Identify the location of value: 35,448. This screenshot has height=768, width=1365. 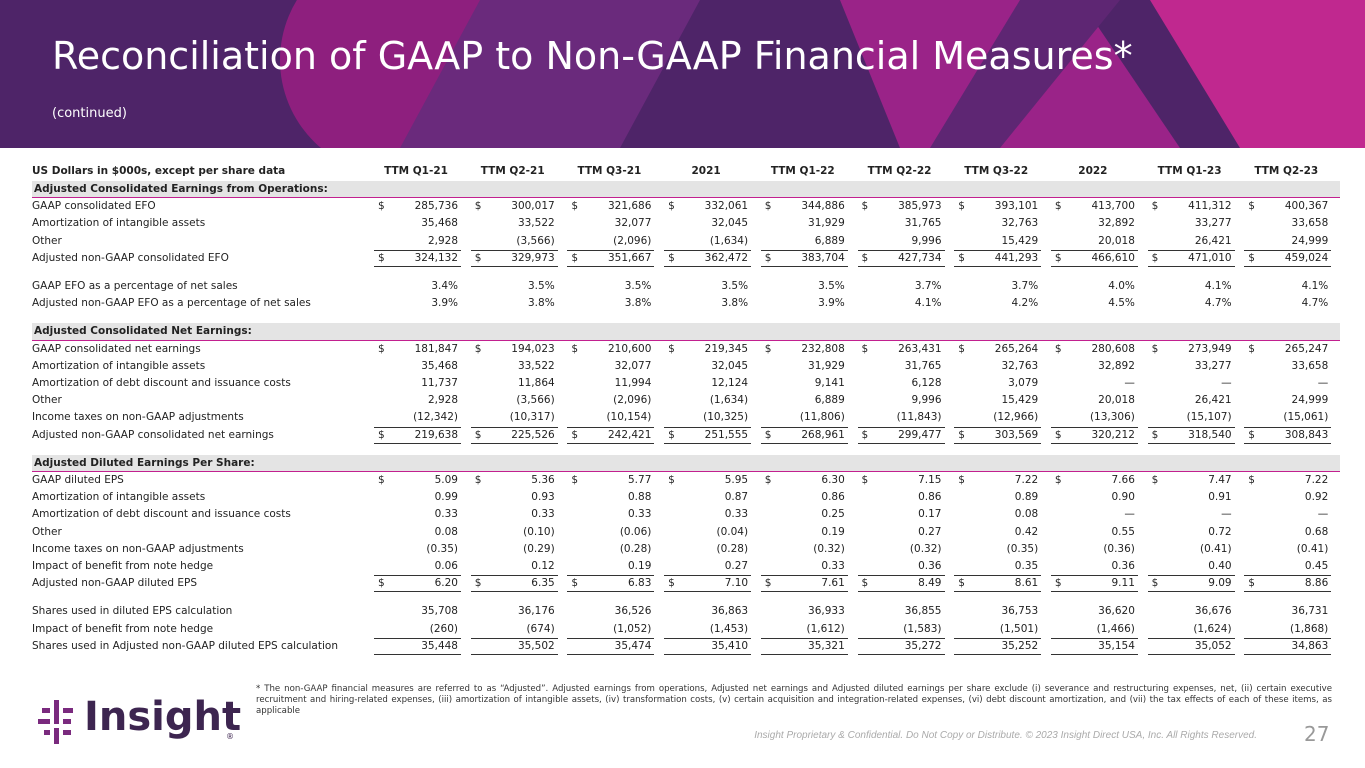
(439, 645).